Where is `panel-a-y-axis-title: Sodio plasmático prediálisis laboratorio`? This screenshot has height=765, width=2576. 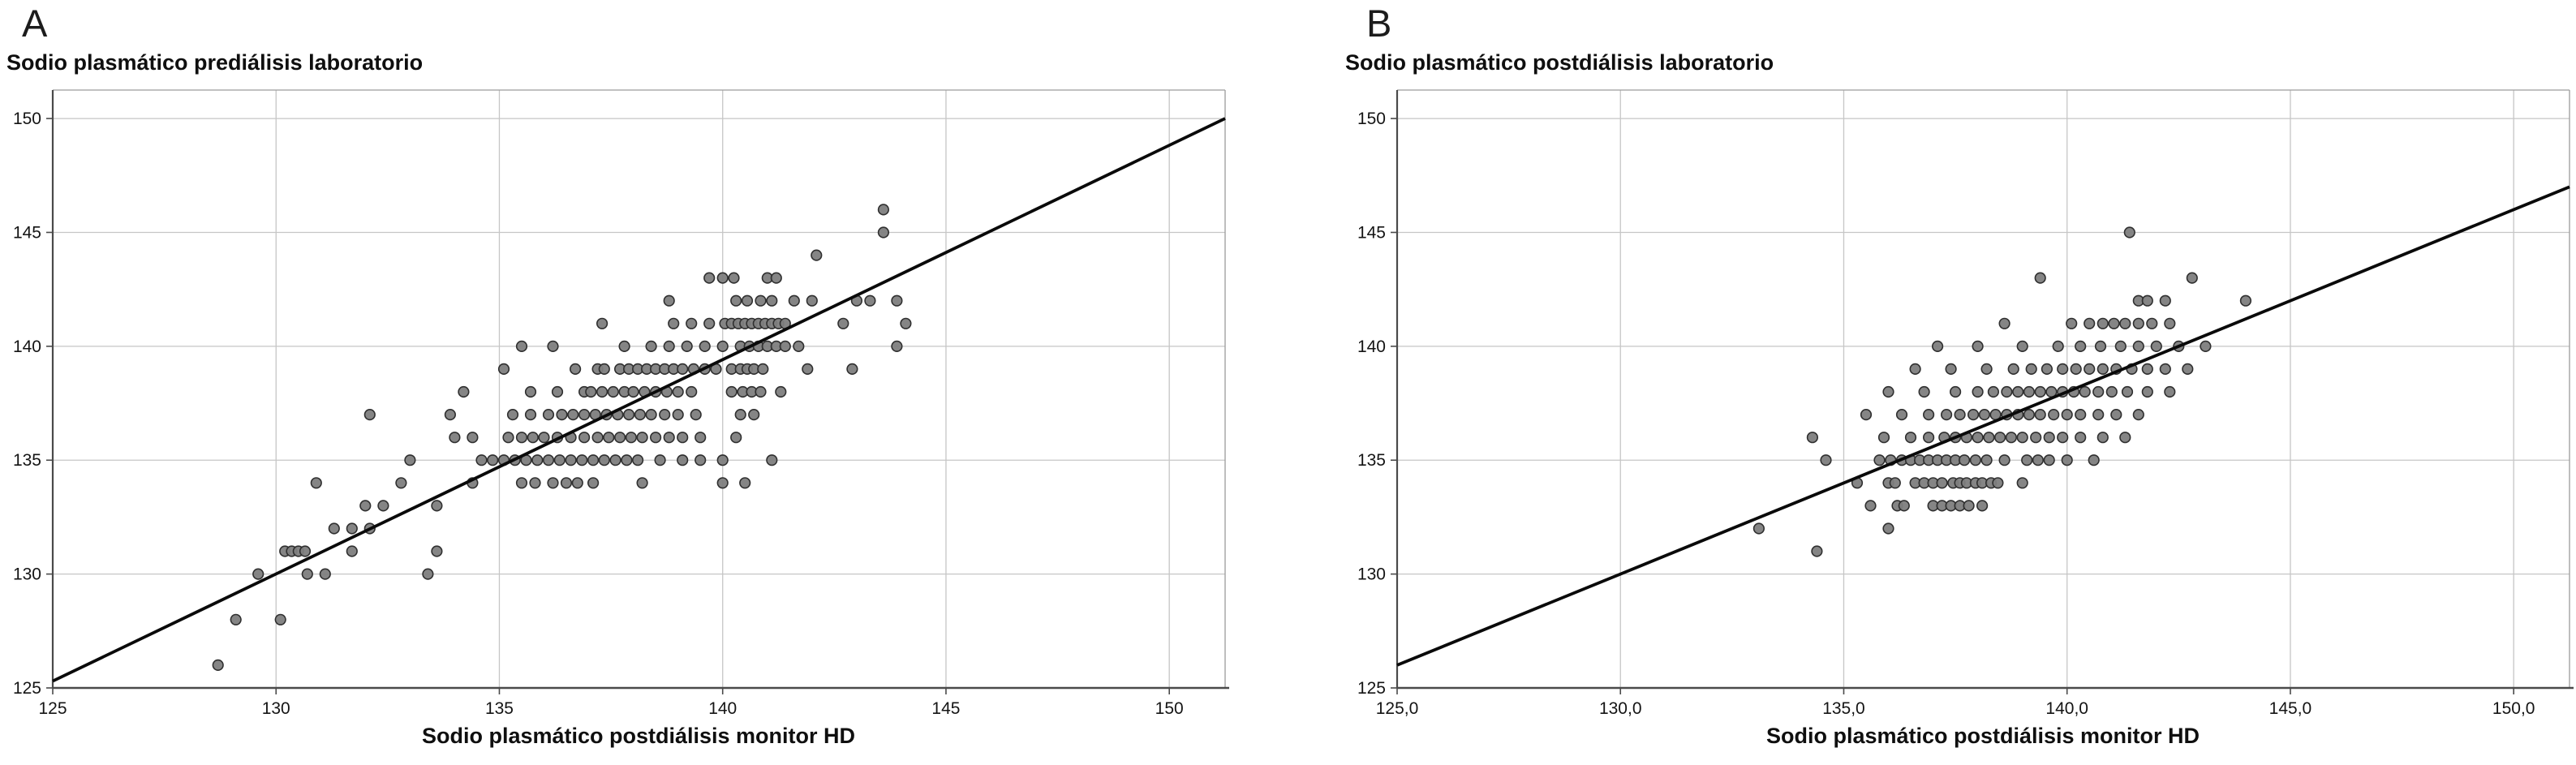 panel-a-y-axis-title: Sodio plasmático prediálisis laboratorio is located at coordinates (215, 63).